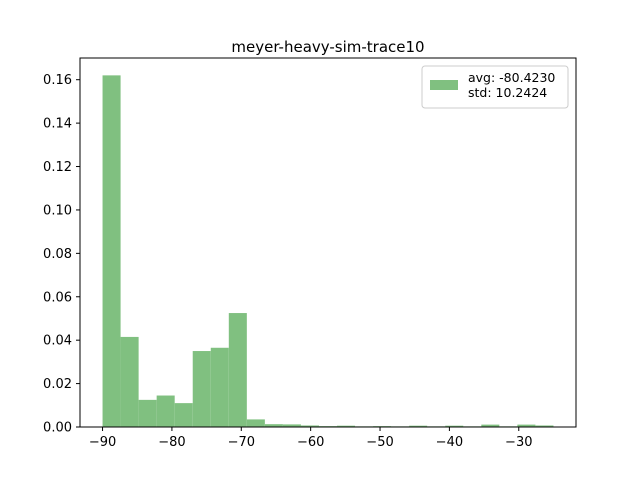 The height and width of the screenshot is (480, 640). What do you see at coordinates (102, 442) in the screenshot?
I see `x-tick-label: −90` at bounding box center [102, 442].